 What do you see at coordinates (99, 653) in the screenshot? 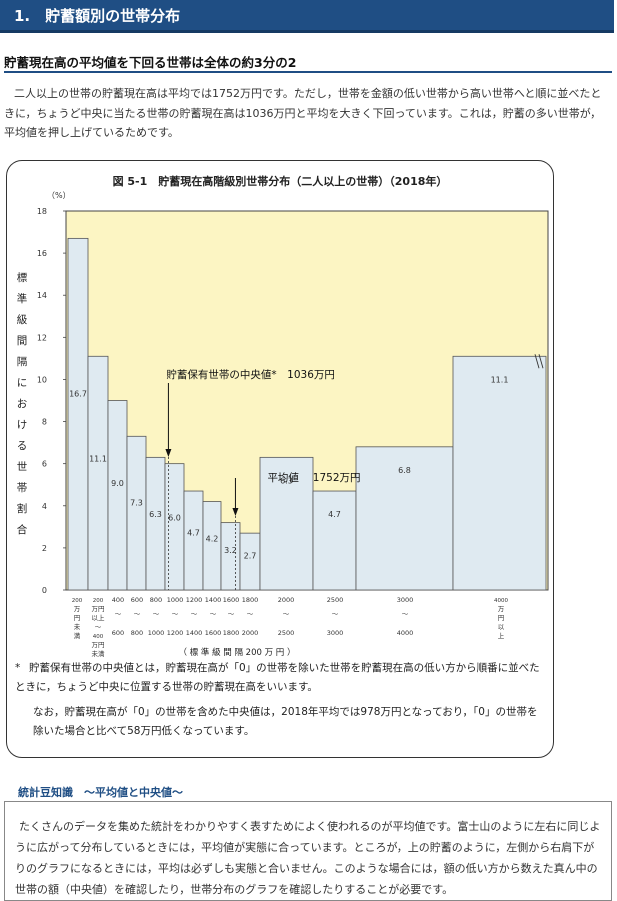
I see `x-tick-label-1-6: 未満` at bounding box center [99, 653].